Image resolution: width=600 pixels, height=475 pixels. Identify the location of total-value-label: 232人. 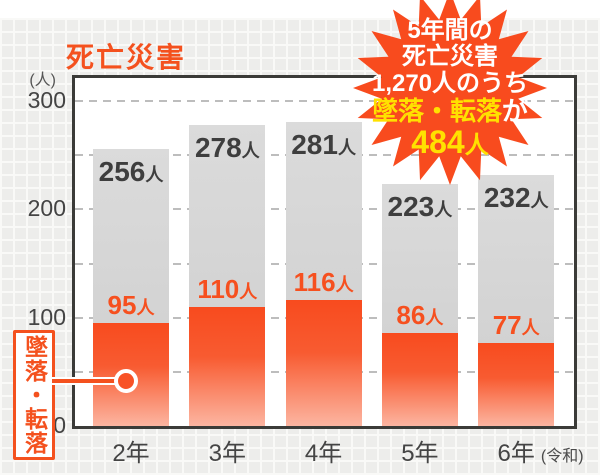
(516, 197).